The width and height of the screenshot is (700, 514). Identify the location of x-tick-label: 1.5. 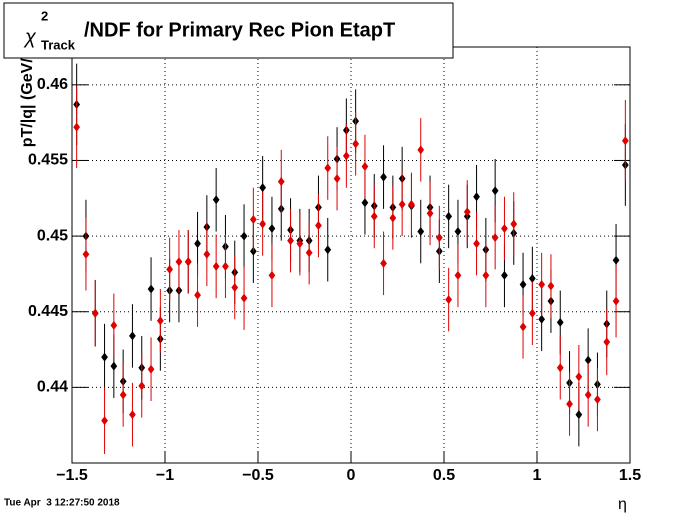
(630, 475).